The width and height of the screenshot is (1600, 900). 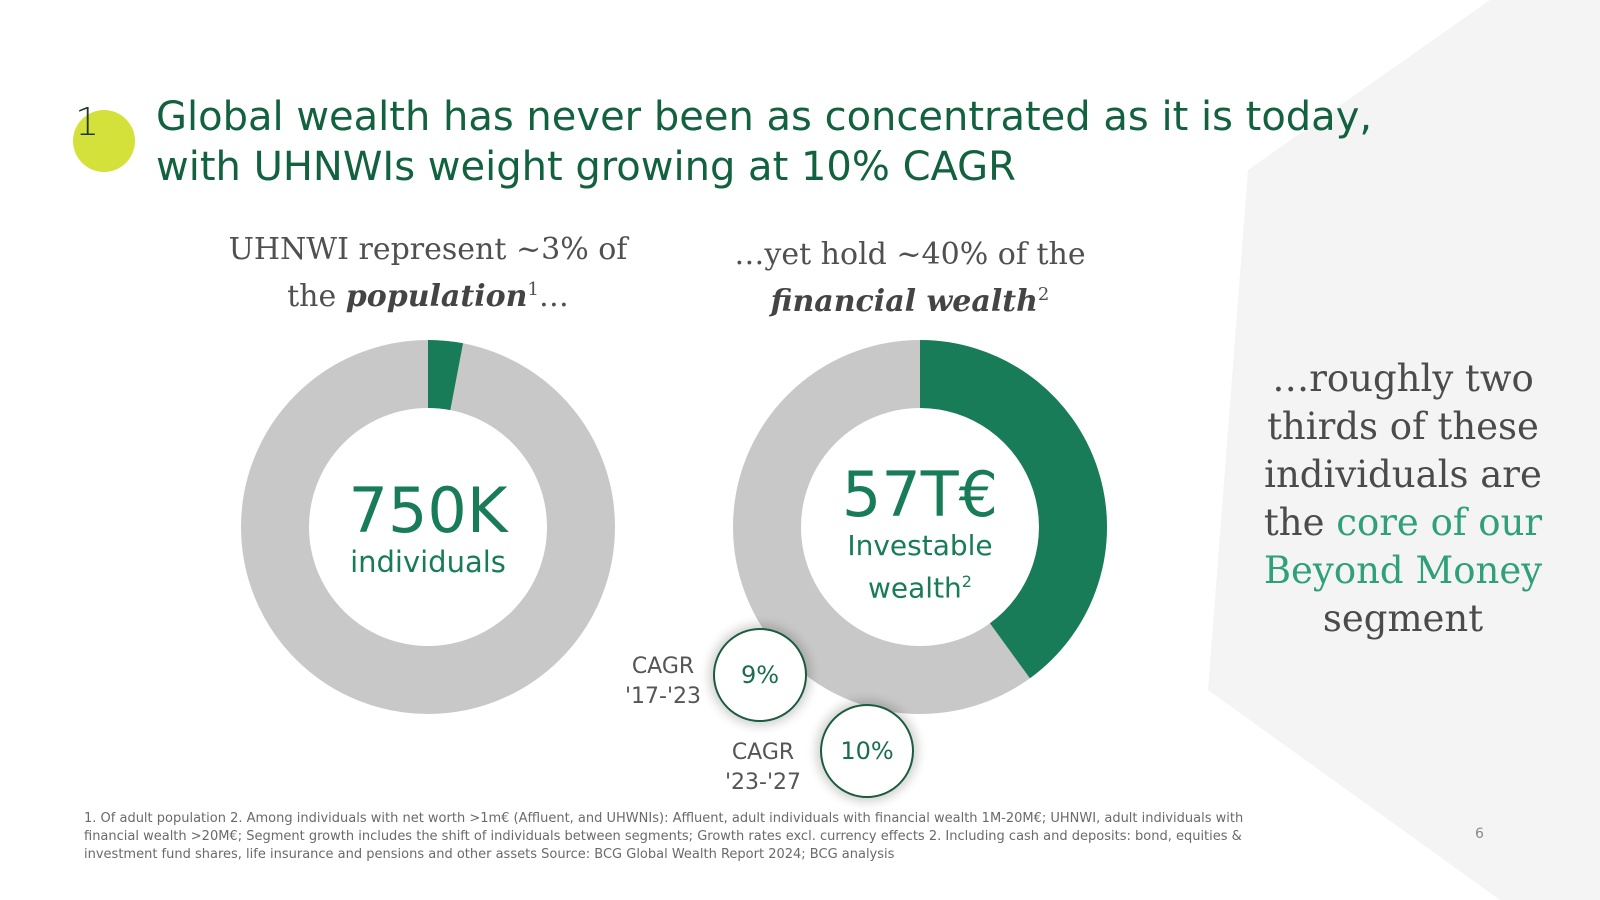 What do you see at coordinates (966, 581) in the screenshot?
I see `wealth-unit-sup: 2` at bounding box center [966, 581].